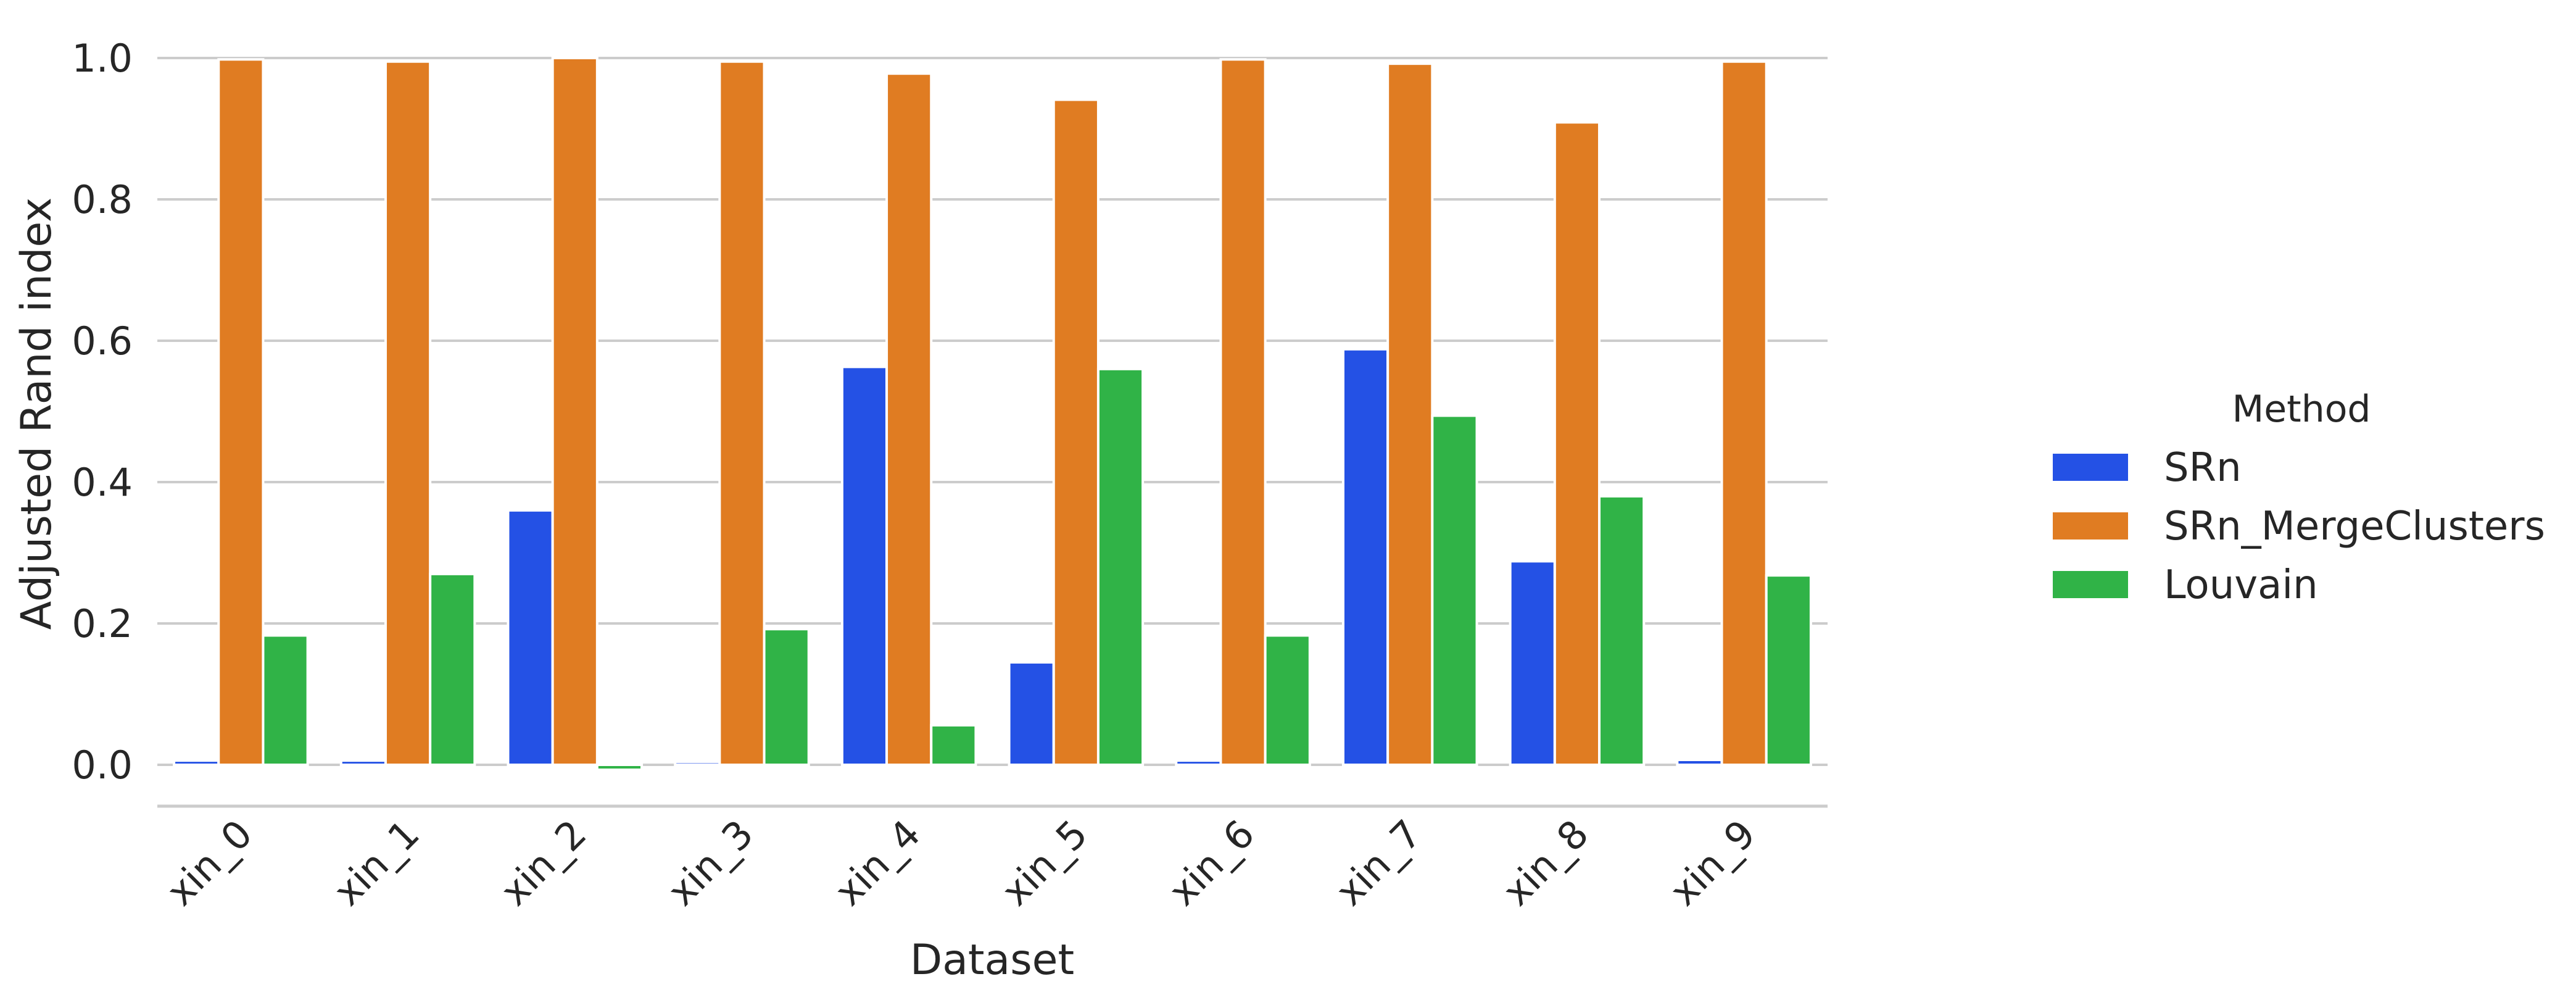 The width and height of the screenshot is (2576, 1000). I want to click on x-tick-label: xin_9, so click(1712, 862).